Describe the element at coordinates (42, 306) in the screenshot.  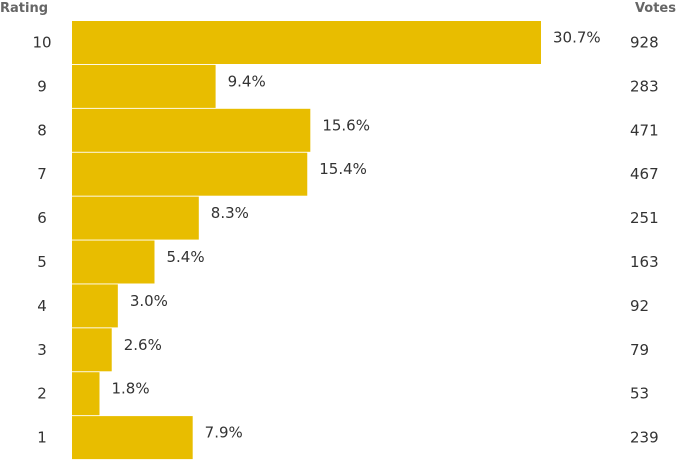
I see `rating-tick-label: 4` at that location.